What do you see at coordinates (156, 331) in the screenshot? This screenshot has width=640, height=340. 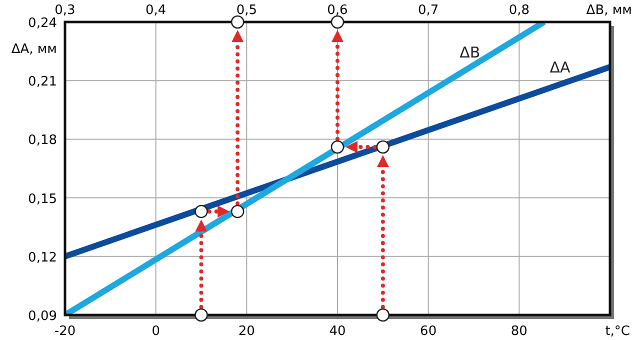 I see `x-tick-label: 0` at bounding box center [156, 331].